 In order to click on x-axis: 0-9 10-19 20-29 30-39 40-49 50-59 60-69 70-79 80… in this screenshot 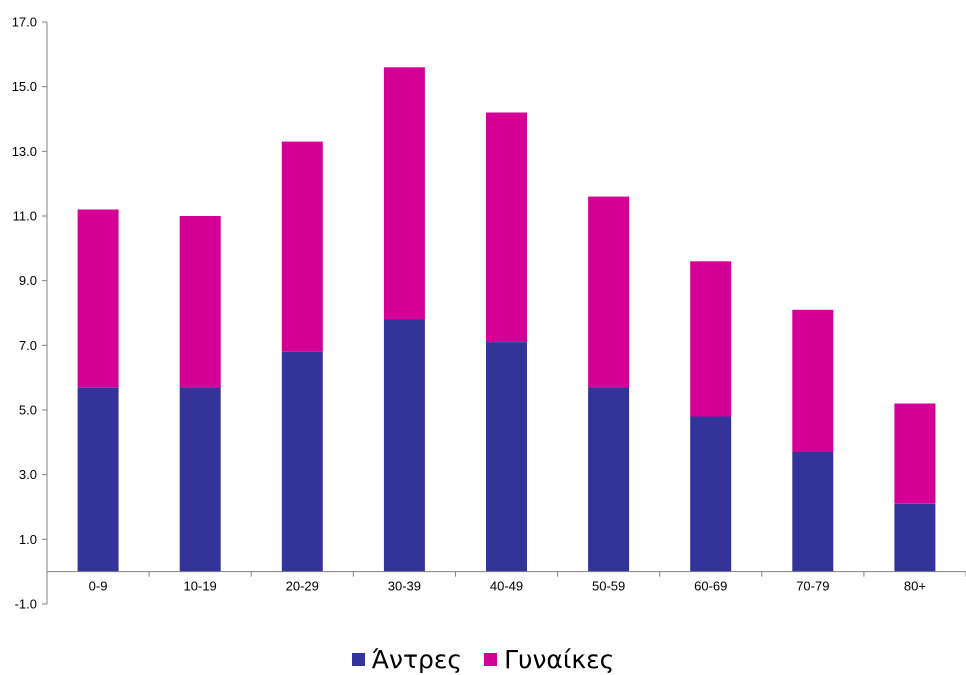, I will do `click(506, 582)`.